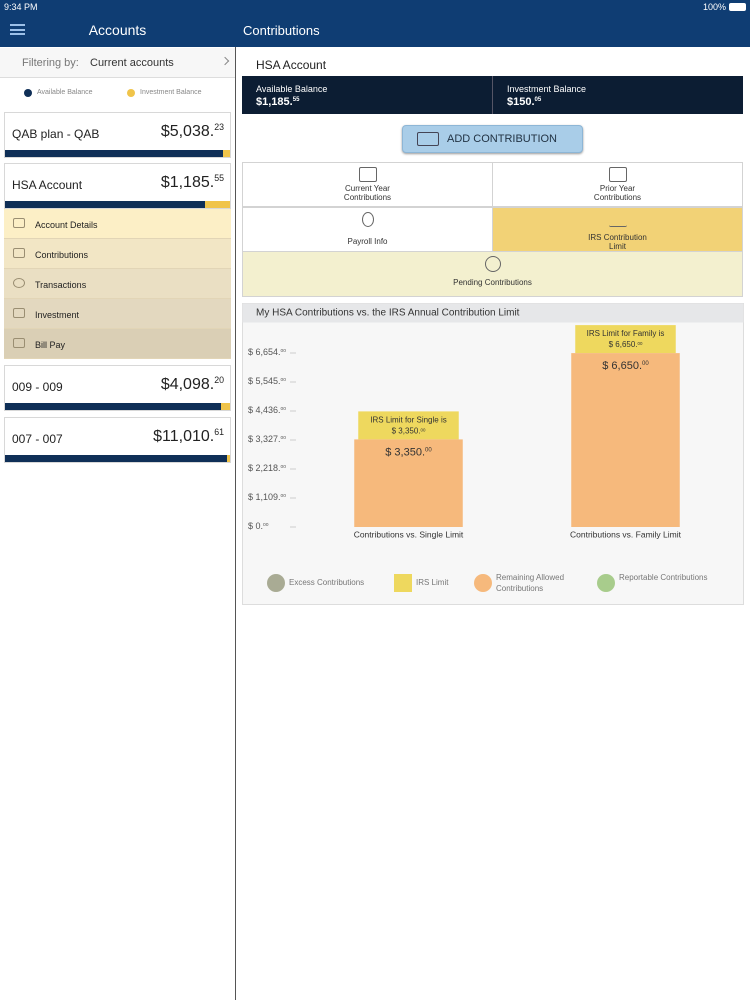 The width and height of the screenshot is (750, 1000). I want to click on app-header: 9:34 PM 100% Accounts Contributions, so click(375, 23).